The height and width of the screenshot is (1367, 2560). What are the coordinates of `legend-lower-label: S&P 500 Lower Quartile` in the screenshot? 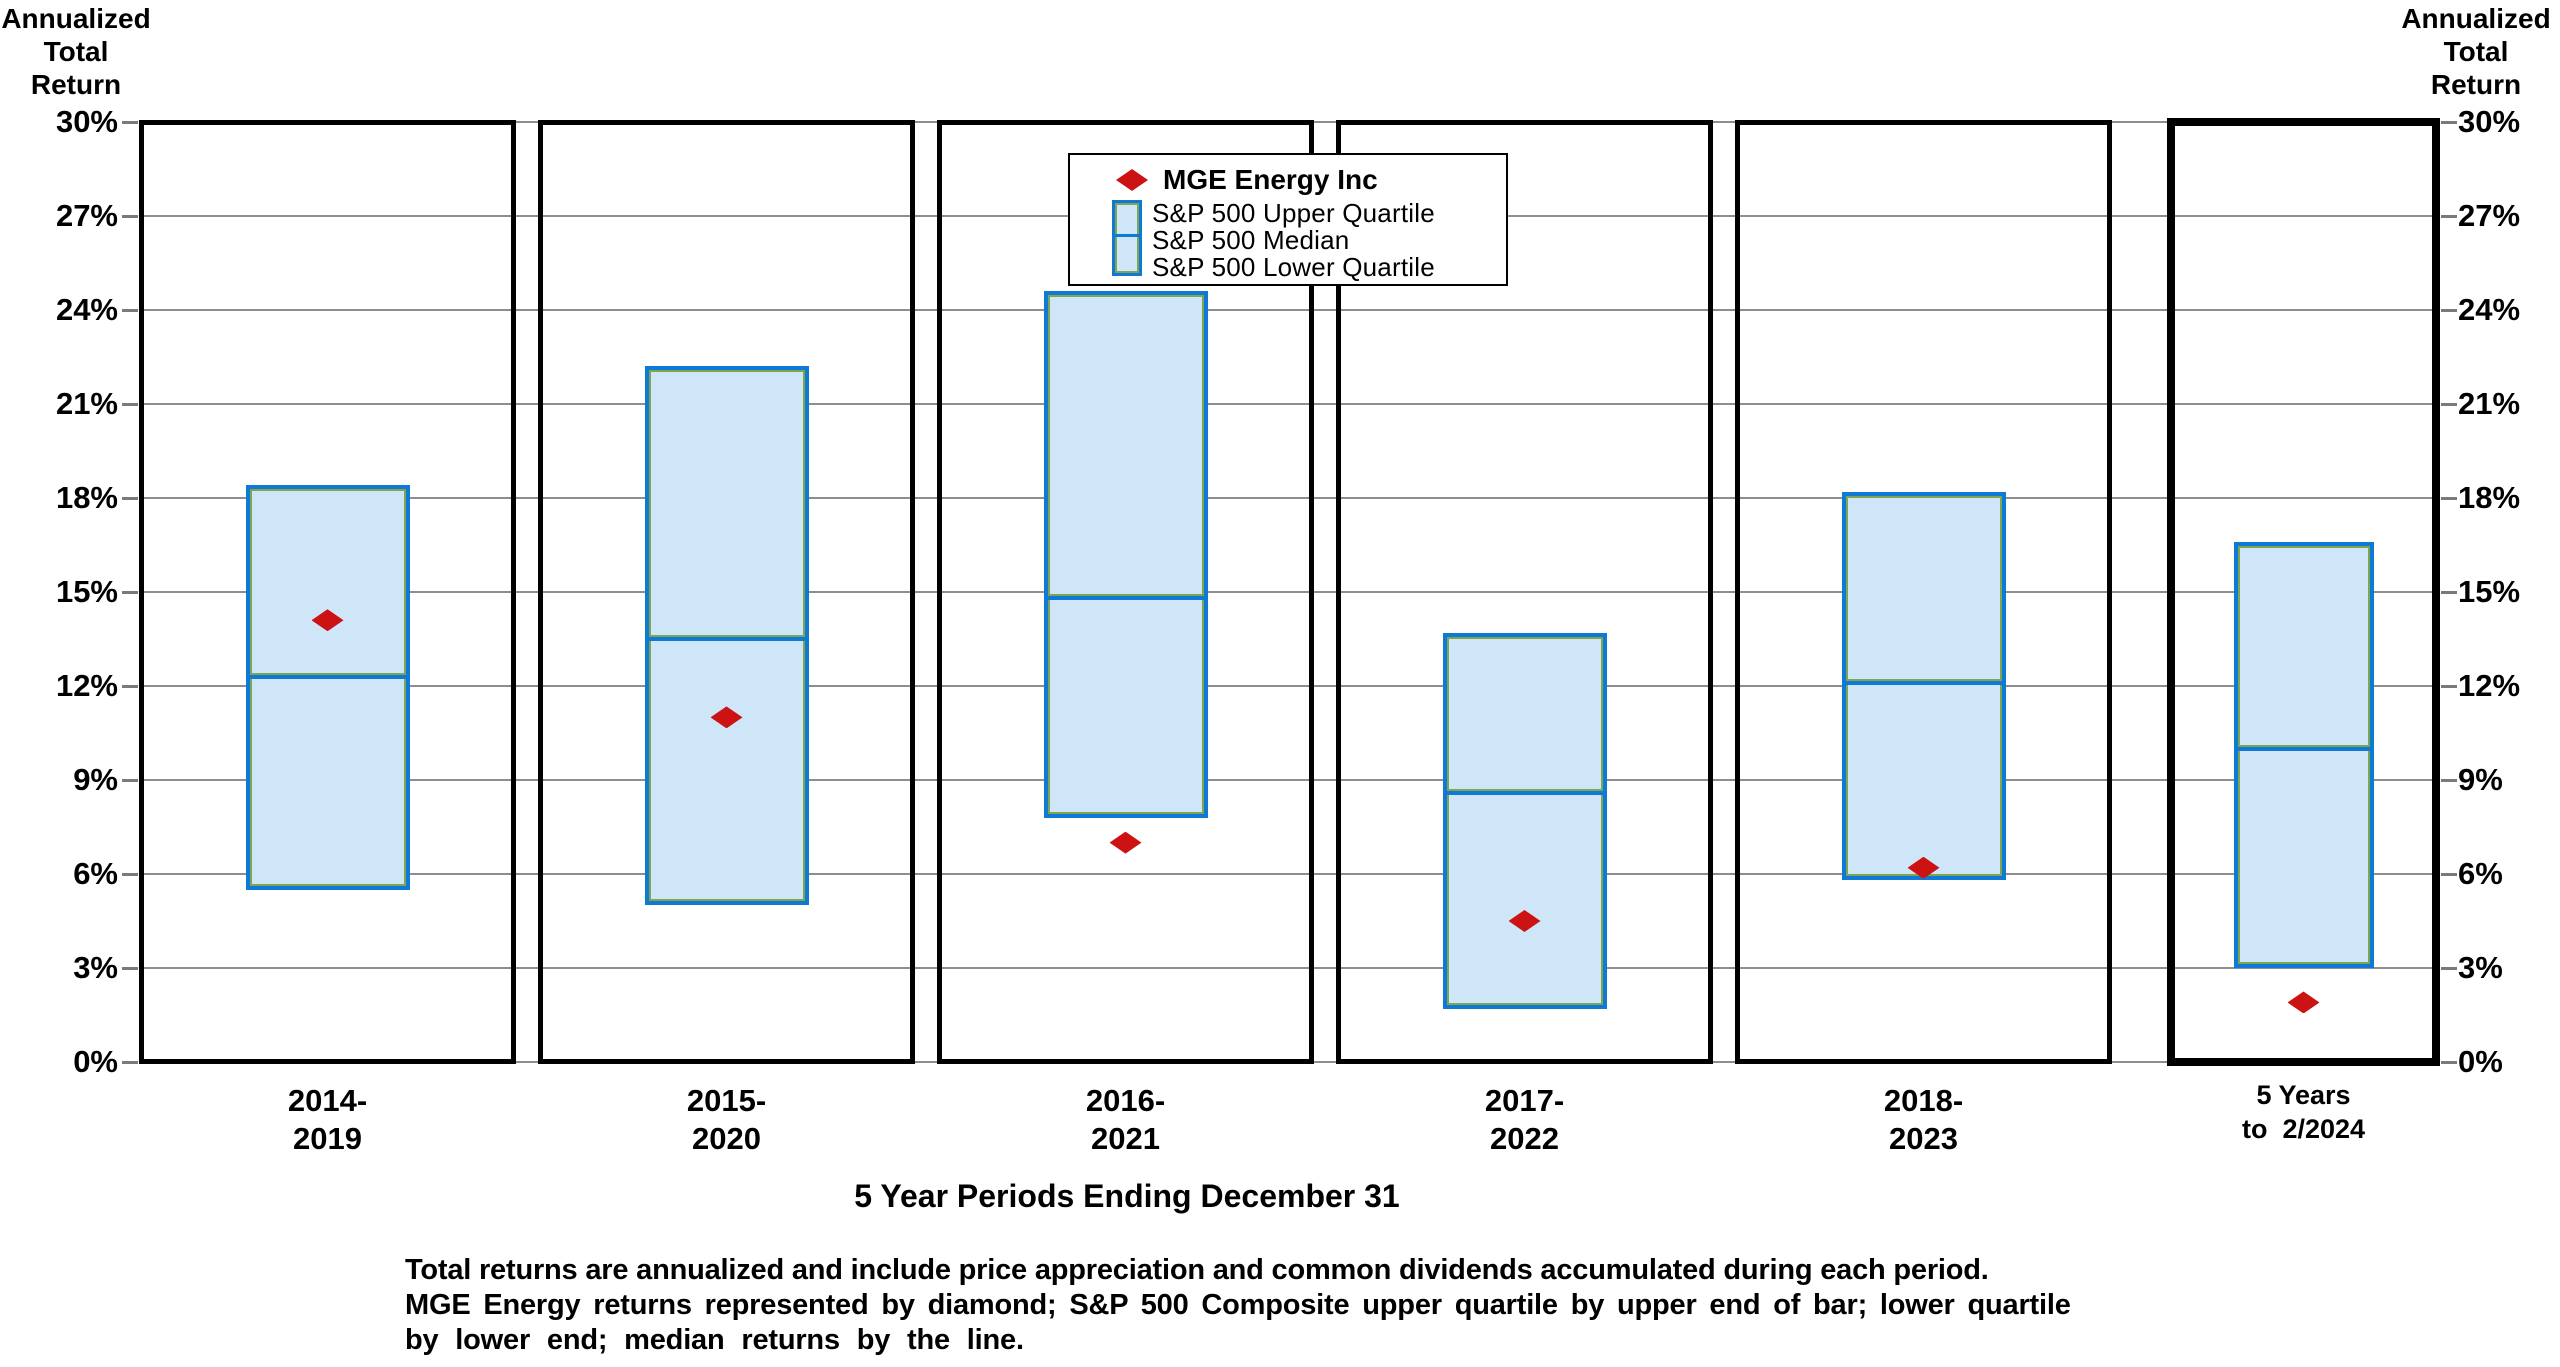 It's located at (1293, 267).